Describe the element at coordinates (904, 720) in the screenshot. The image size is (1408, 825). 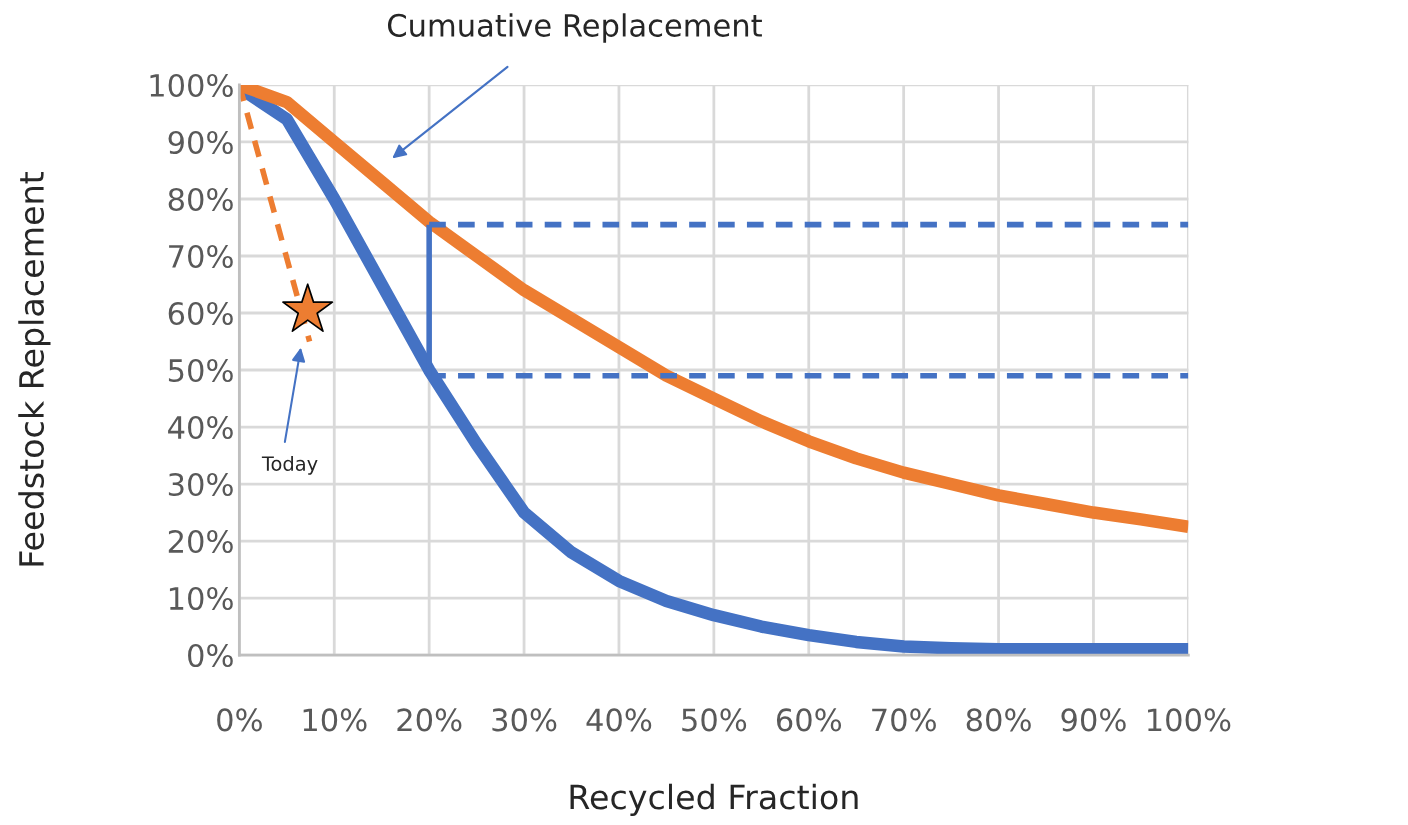
I see `x-tick-label: 70%` at that location.